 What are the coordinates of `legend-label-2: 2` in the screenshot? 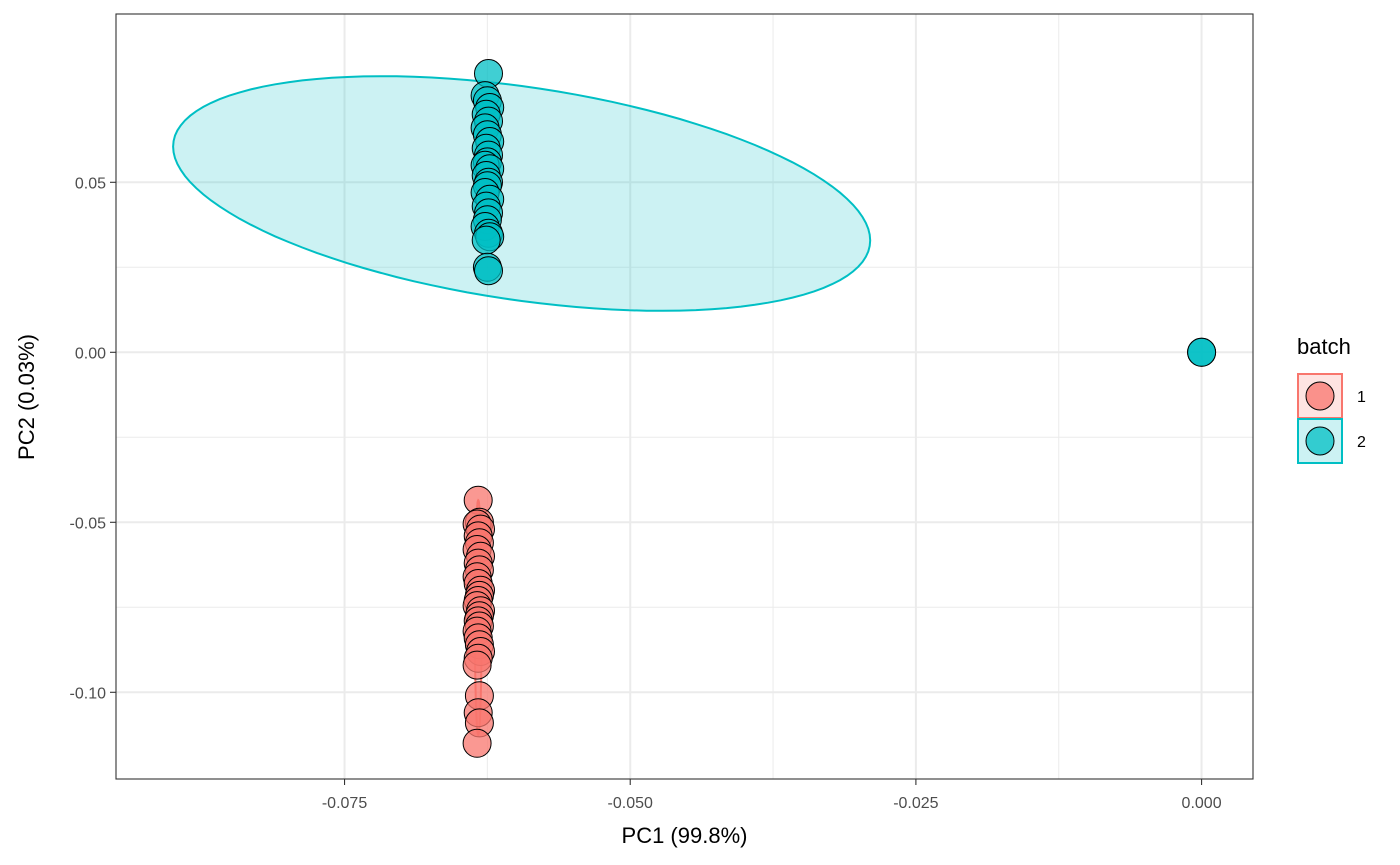 It's located at (1361, 442).